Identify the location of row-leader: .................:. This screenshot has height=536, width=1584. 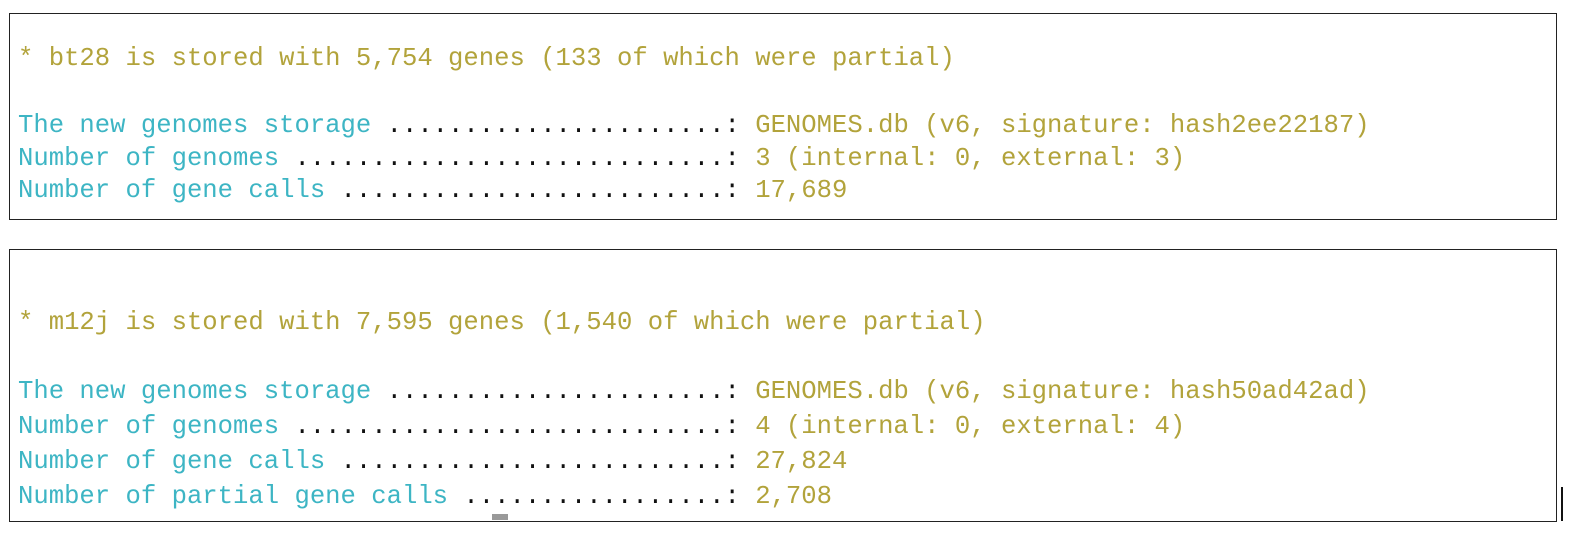
(601, 496).